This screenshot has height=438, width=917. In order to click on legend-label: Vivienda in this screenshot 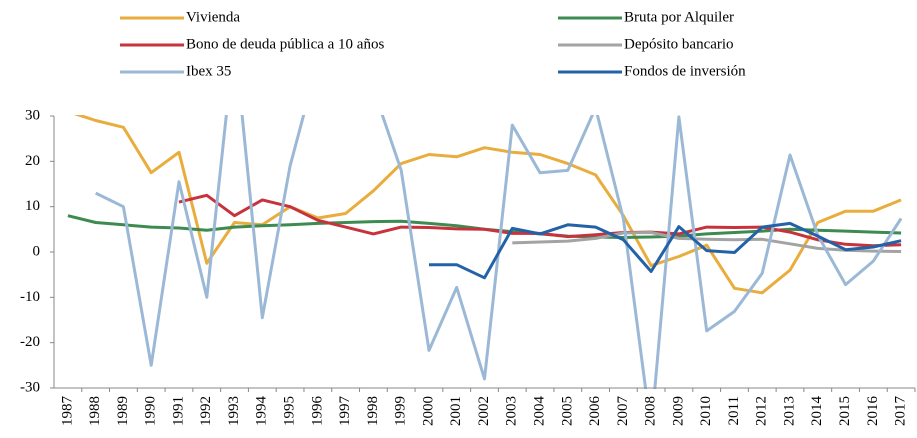, I will do `click(213, 17)`.